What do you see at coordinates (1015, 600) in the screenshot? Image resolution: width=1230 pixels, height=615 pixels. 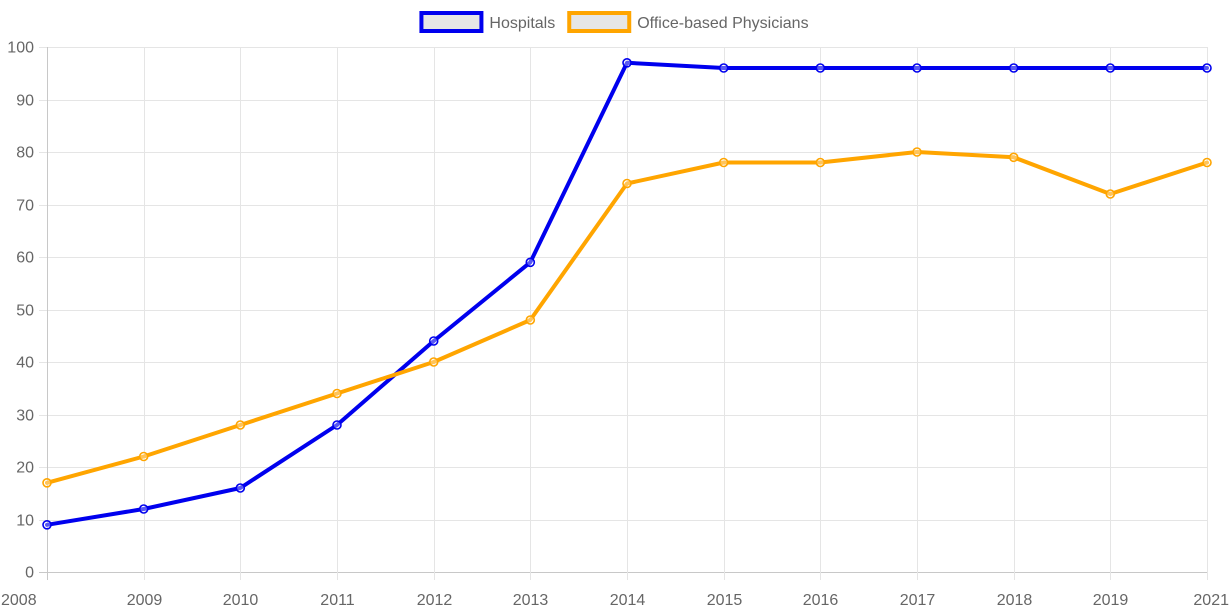 I see `x-tick-label: 2018` at bounding box center [1015, 600].